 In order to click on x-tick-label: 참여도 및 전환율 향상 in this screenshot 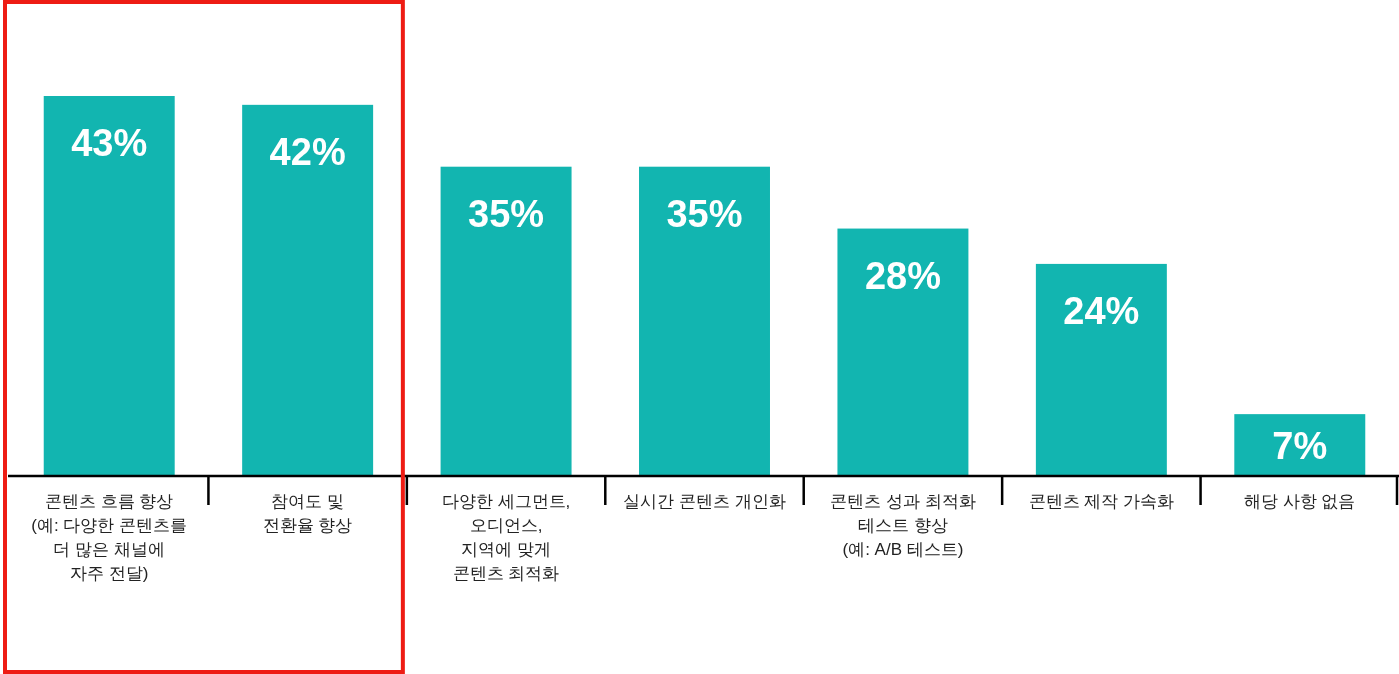, I will do `click(307, 513)`.